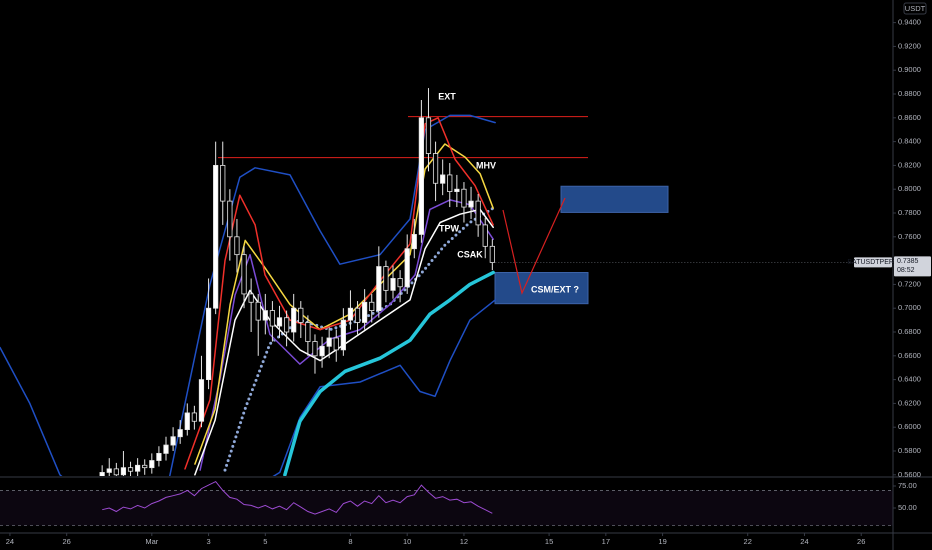 The height and width of the screenshot is (550, 932). What do you see at coordinates (909, 236) in the screenshot?
I see `y-tick-label: 0.7600` at bounding box center [909, 236].